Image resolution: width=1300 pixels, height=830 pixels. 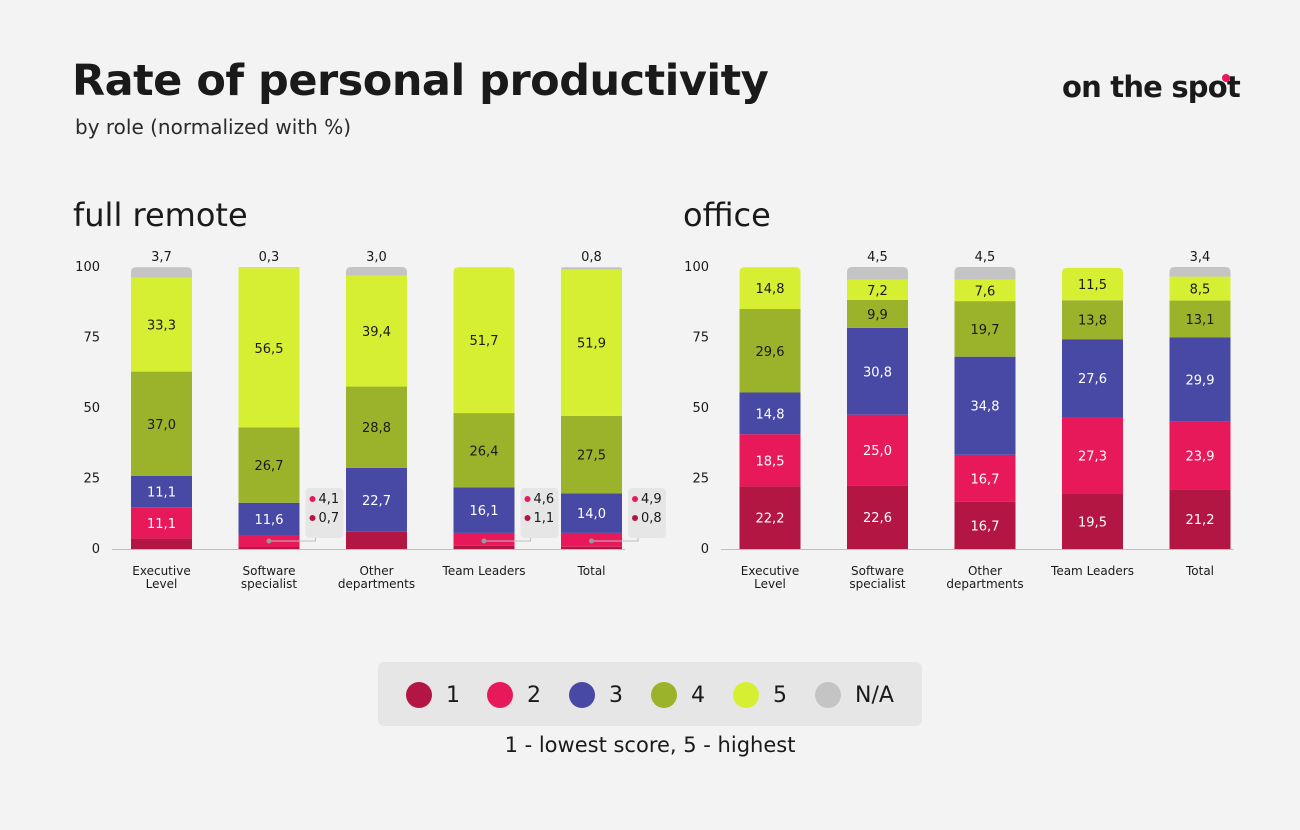 I want to click on data-label: 39,4, so click(x=376, y=332).